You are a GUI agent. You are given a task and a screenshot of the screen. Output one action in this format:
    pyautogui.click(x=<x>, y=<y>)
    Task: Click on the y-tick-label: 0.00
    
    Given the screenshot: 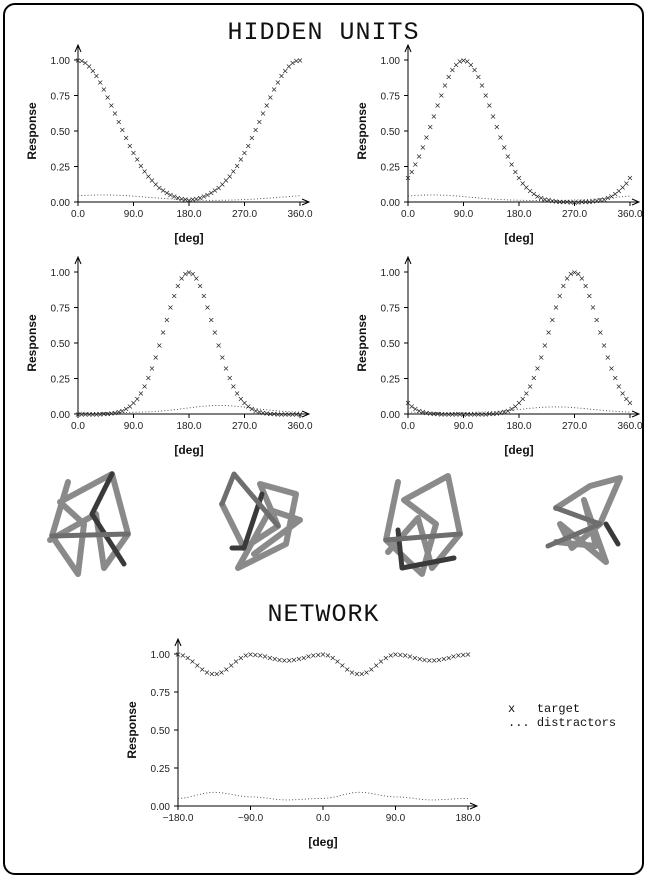 What is the action you would take?
    pyautogui.click(x=61, y=203)
    